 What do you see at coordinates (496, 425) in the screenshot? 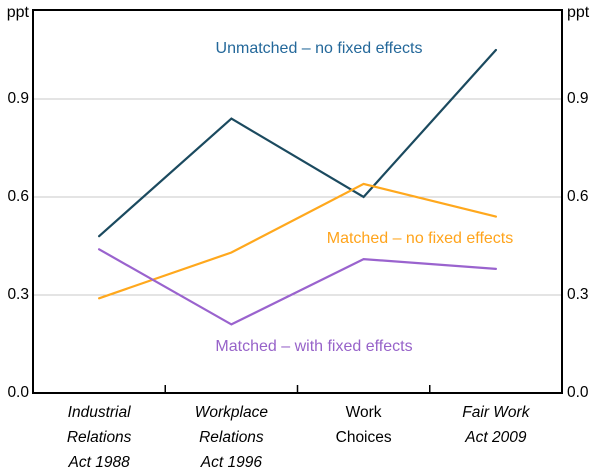
I see `x-category-label-3: Fair Work Act 2009` at bounding box center [496, 425].